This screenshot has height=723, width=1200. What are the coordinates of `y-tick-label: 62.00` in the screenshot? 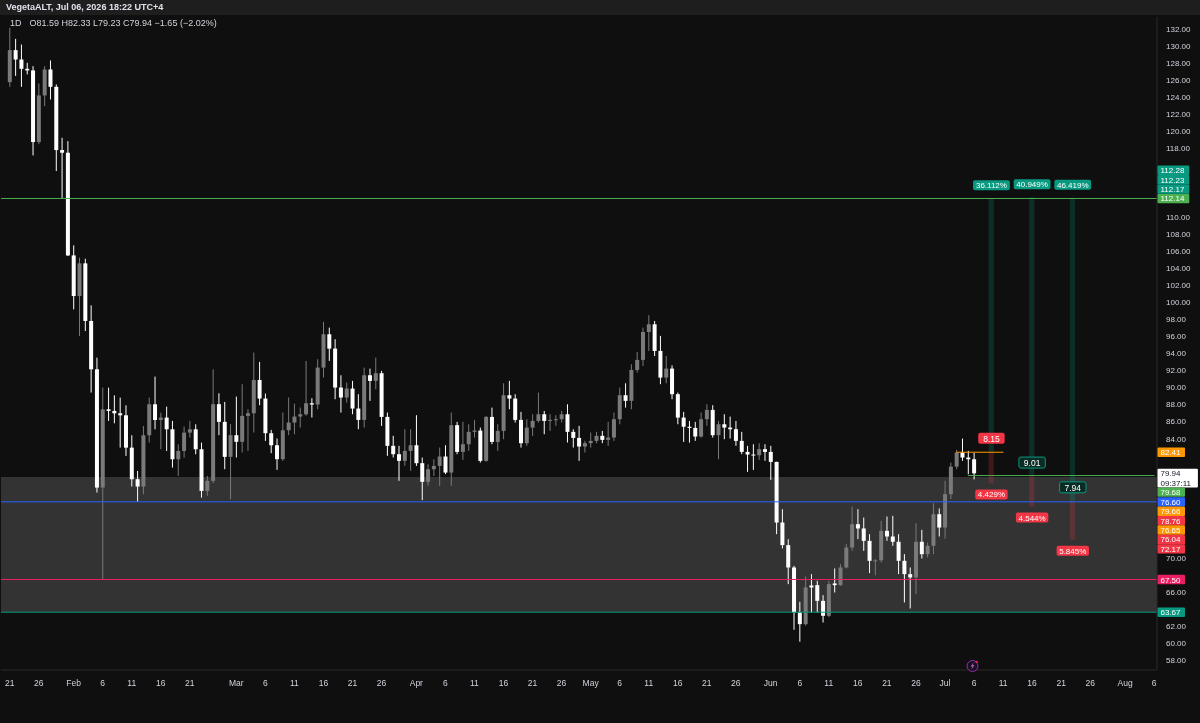 It's located at (1176, 627).